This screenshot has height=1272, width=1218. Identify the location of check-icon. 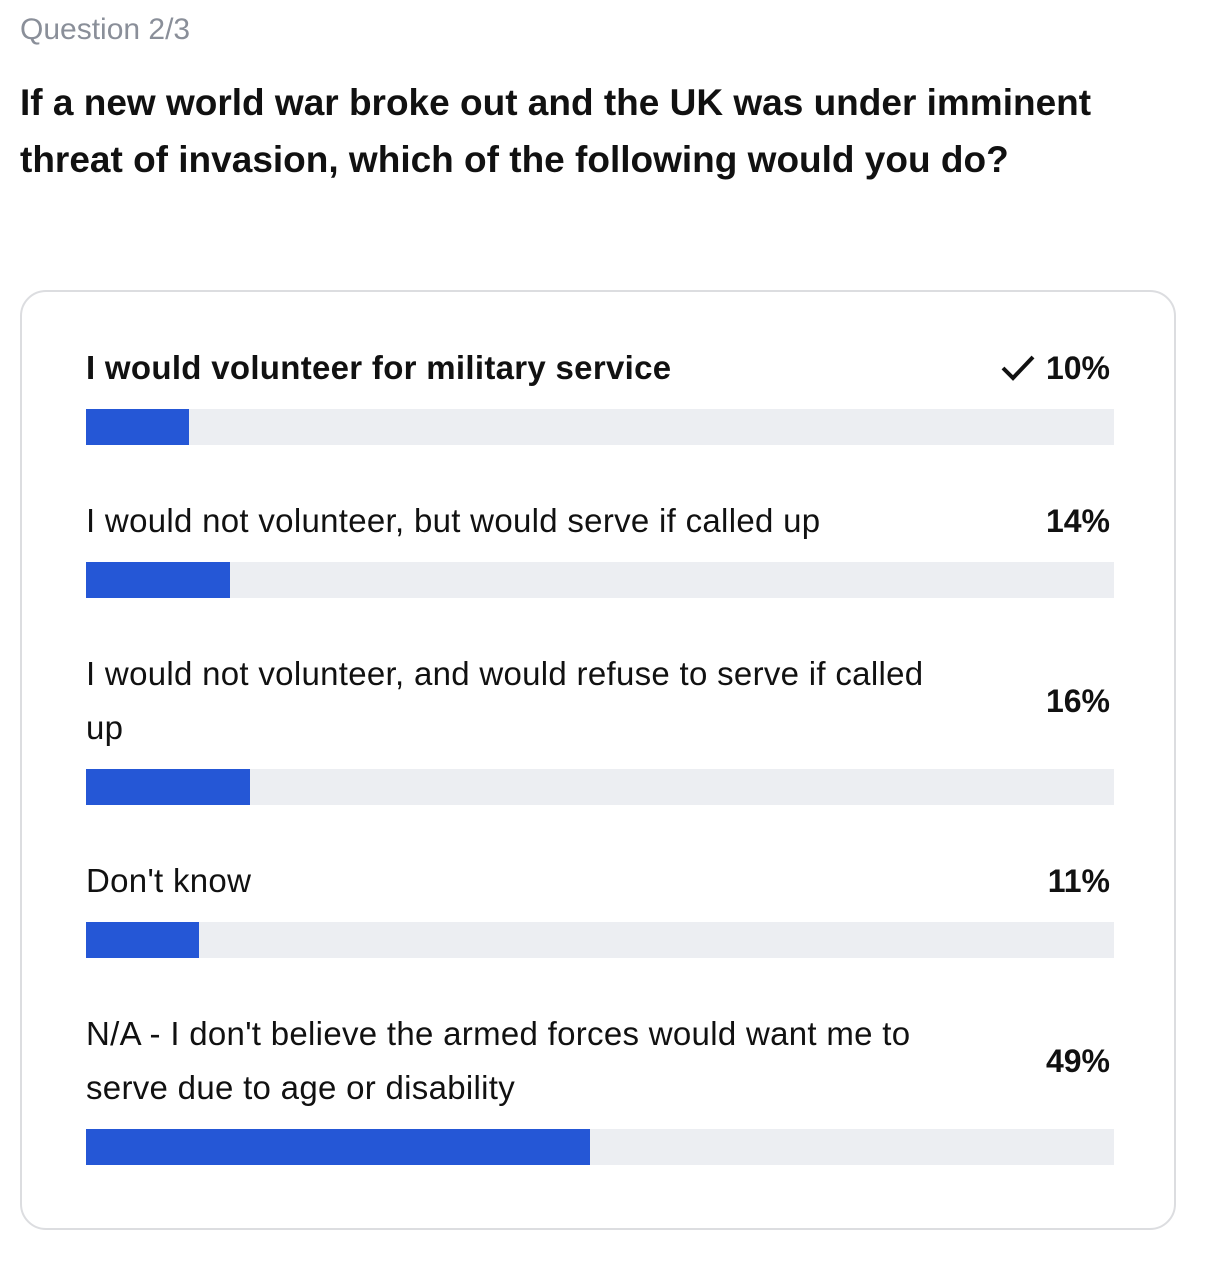
(1018, 368).